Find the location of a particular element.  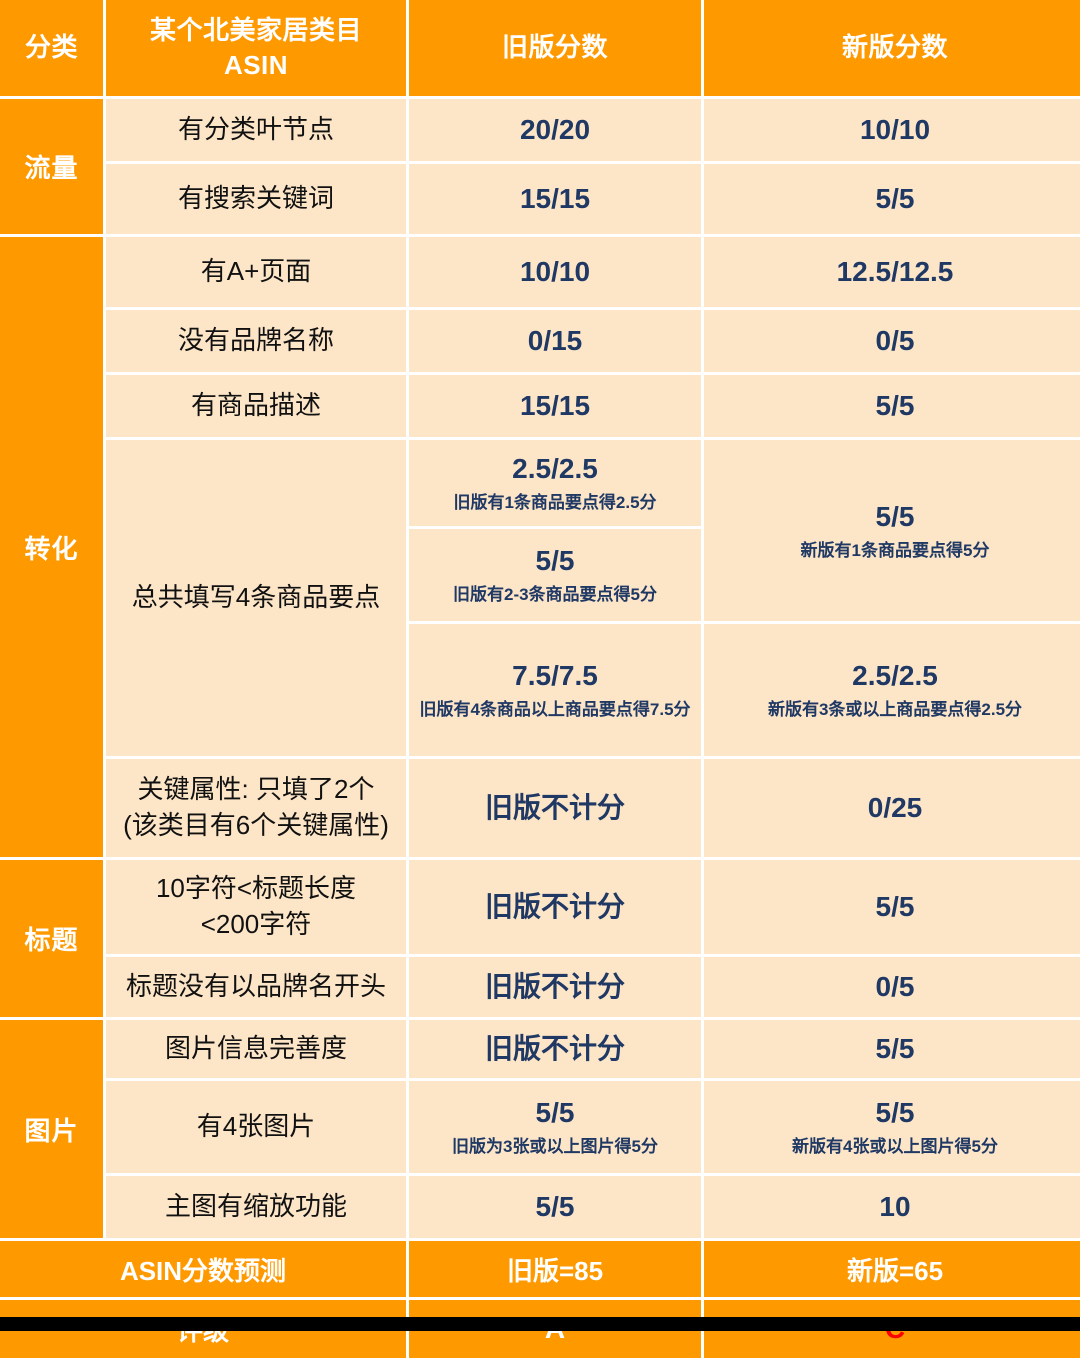

header-asin-line1: 某个北美家居类目 is located at coordinates (255, 29).